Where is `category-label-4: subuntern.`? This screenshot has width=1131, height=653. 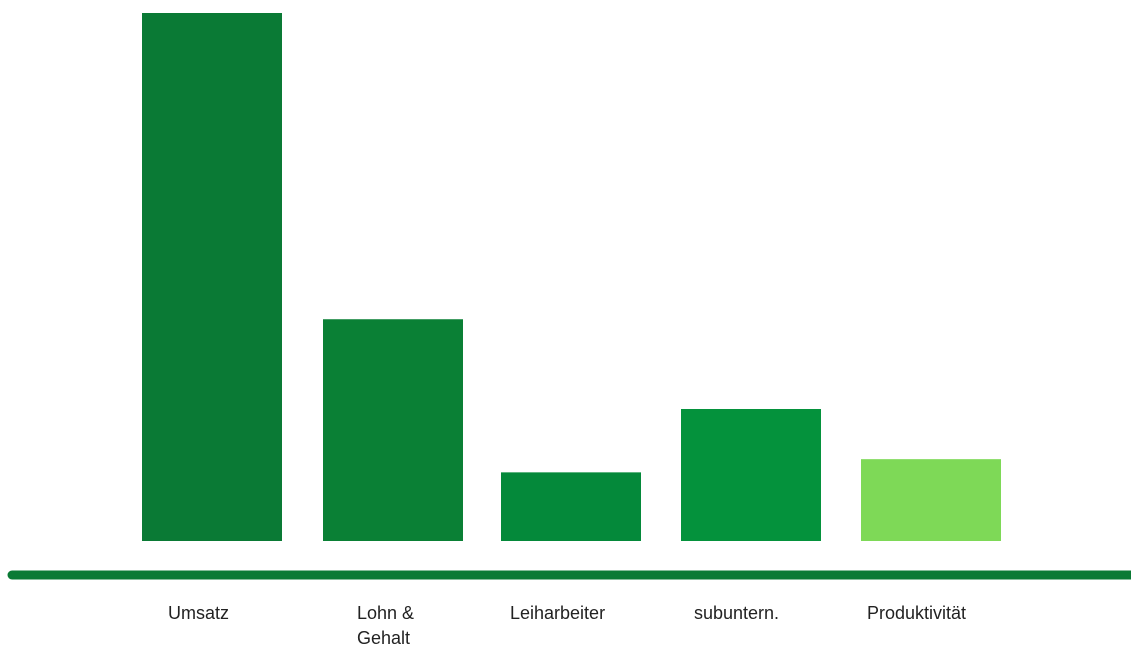
category-label-4: subuntern. is located at coordinates (736, 613).